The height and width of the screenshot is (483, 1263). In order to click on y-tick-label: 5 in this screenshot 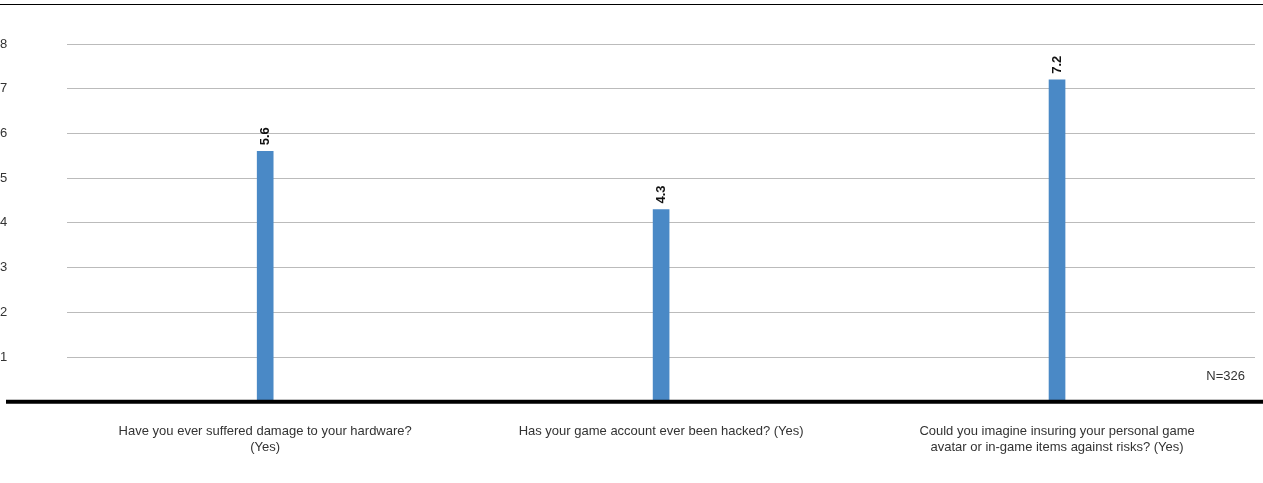, I will do `click(4, 177)`.